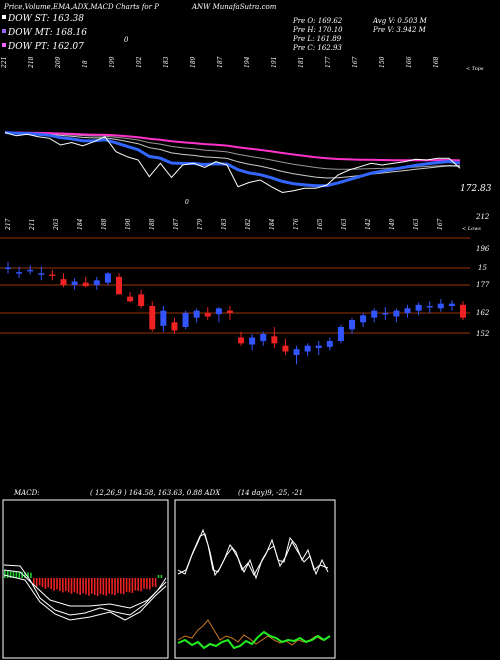 This screenshot has height=660, width=500. Describe the element at coordinates (270, 493) in the screenshot. I see `adx-values: (14 day)9, -25, -21` at that location.